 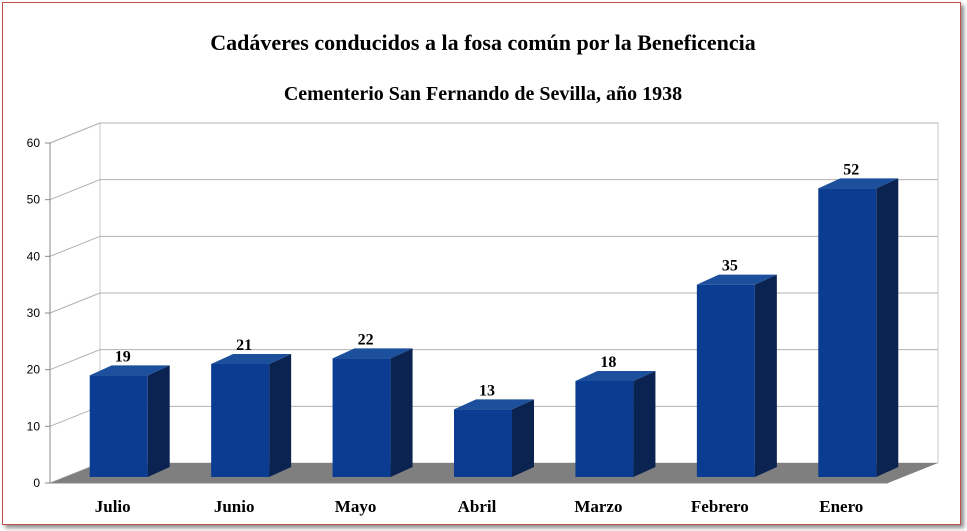 I want to click on x-tick-label: Mayo, so click(x=356, y=506).